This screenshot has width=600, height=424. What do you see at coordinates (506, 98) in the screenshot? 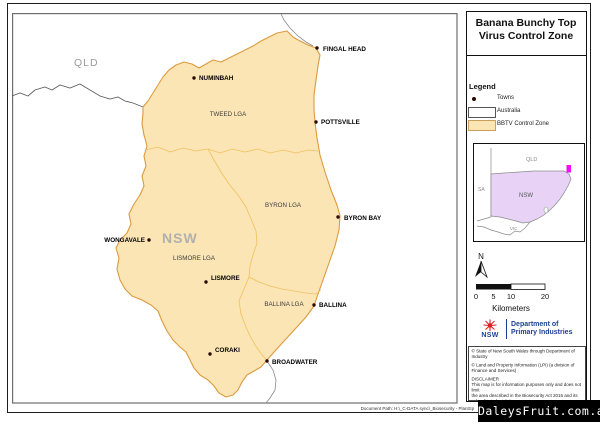
I see `legend-item-towns: Towns` at bounding box center [506, 98].